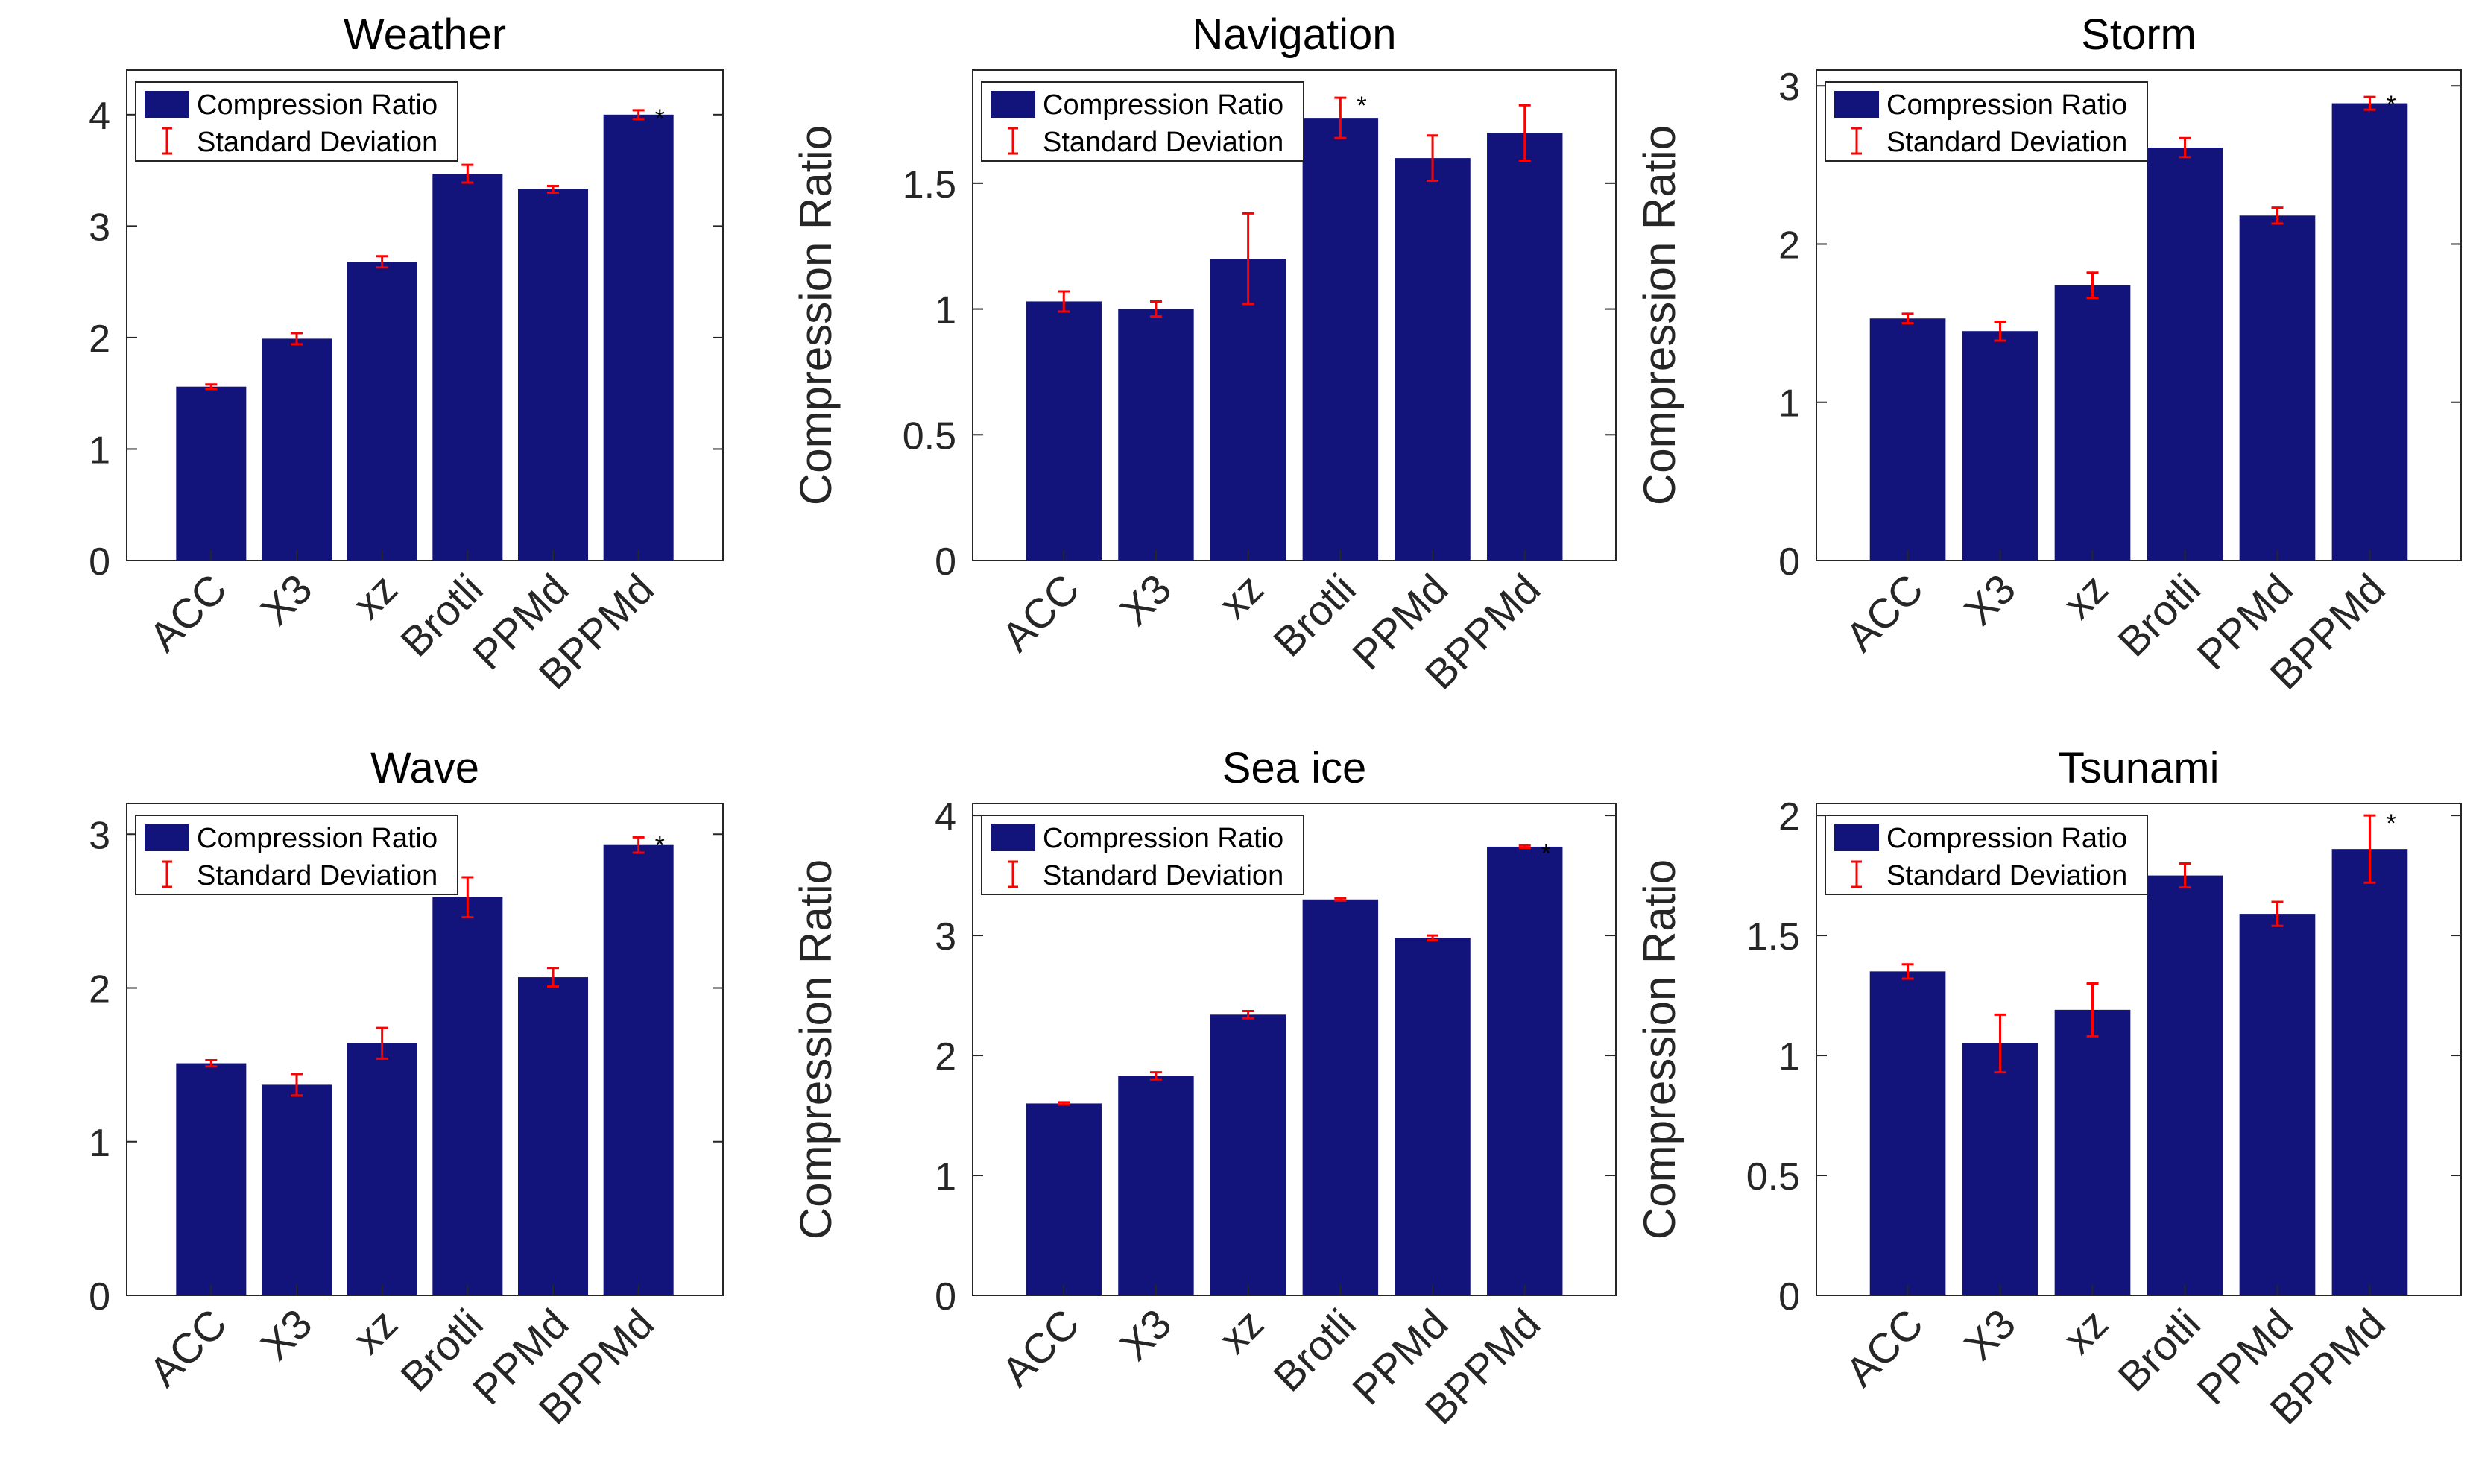 The height and width of the screenshot is (1484, 2476). Describe the element at coordinates (424, 768) in the screenshot. I see `chart-title: Wave` at that location.